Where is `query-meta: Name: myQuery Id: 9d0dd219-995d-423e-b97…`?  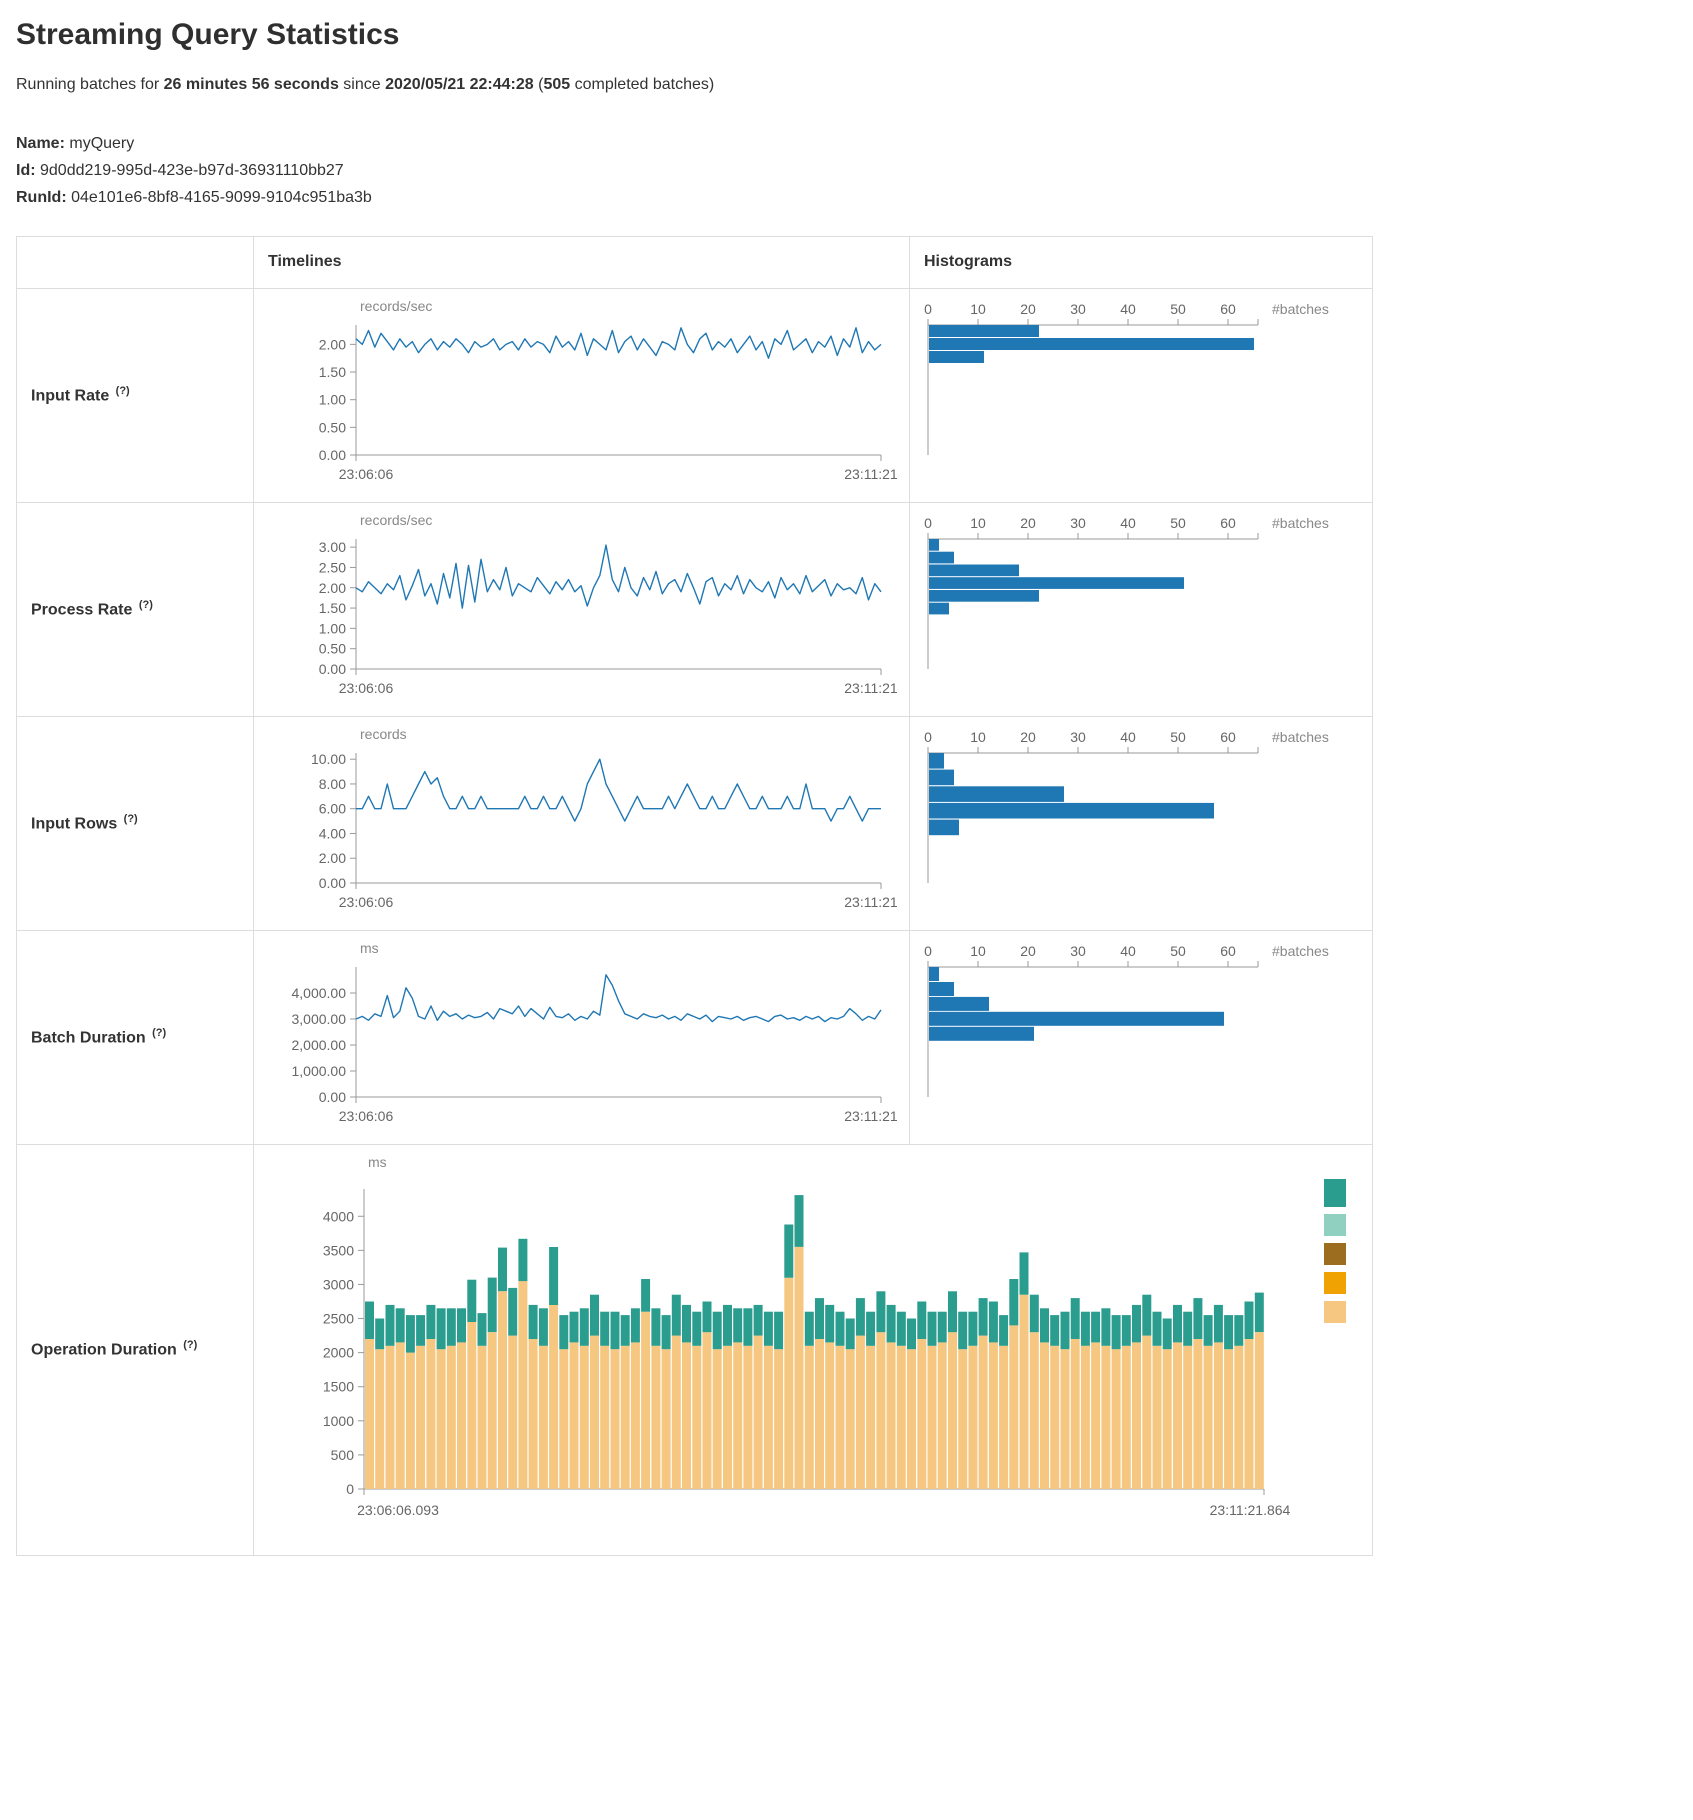
query-meta: Name: myQuery Id: 9d0dd219-995d-423e-b97… is located at coordinates (846, 171).